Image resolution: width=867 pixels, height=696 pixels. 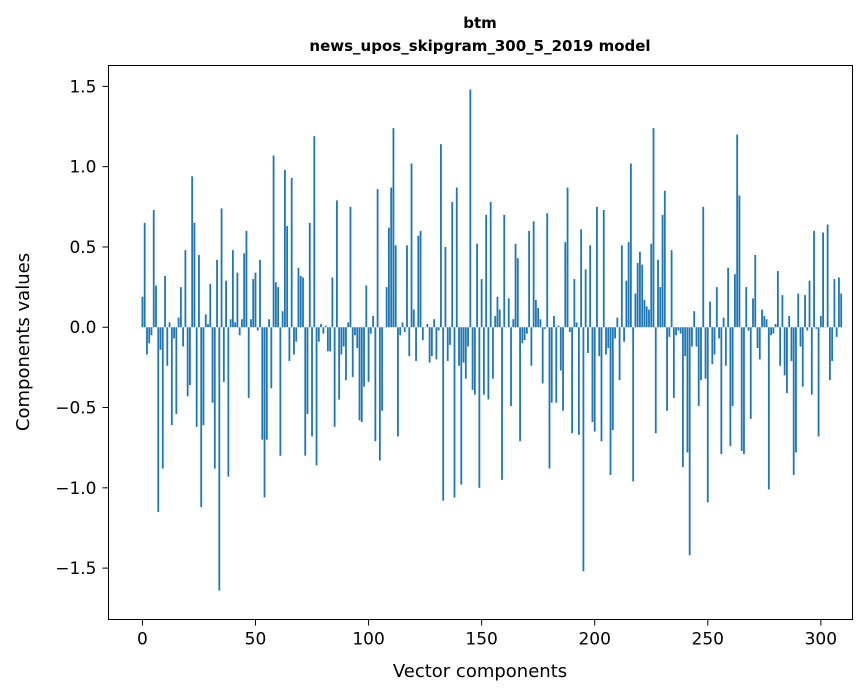 What do you see at coordinates (479, 46) in the screenshot?
I see `chart-title-line2: news_upos_skipgram_300_5_2019 model` at bounding box center [479, 46].